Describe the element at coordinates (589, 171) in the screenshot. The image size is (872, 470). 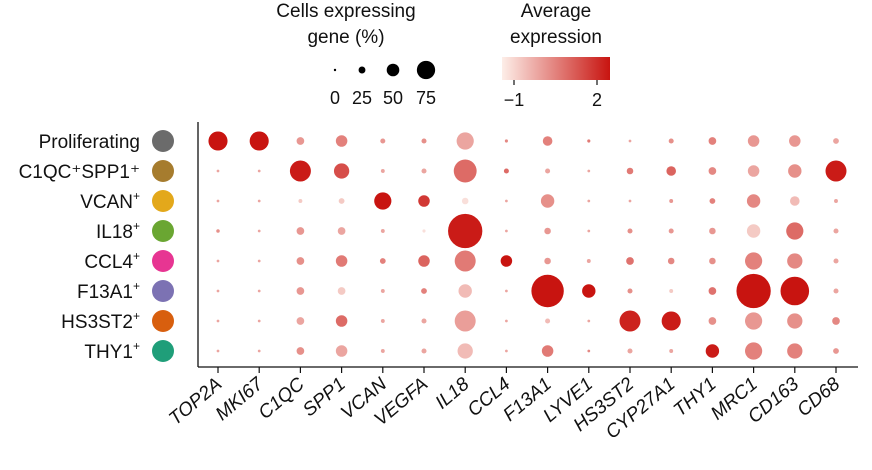
I see `dot-lyve1-row1` at that location.